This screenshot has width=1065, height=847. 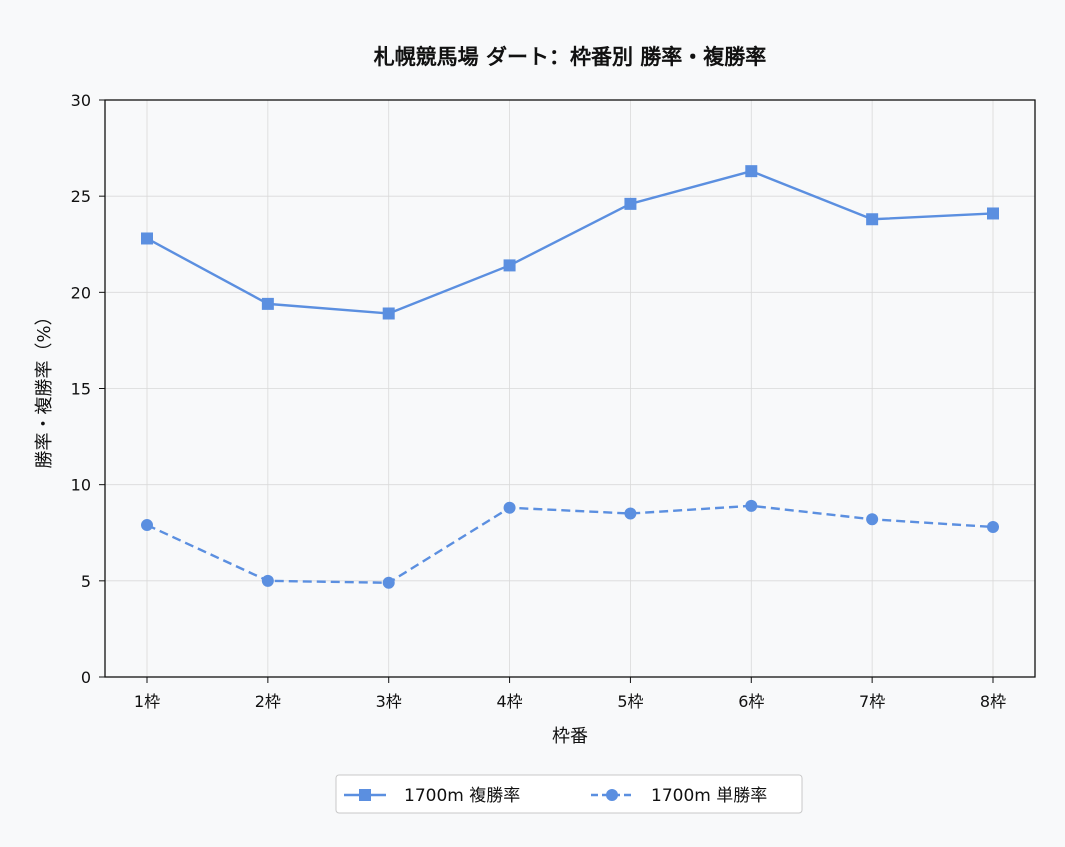 What do you see at coordinates (509, 701) in the screenshot?
I see `x-tick-label: 4枠` at bounding box center [509, 701].